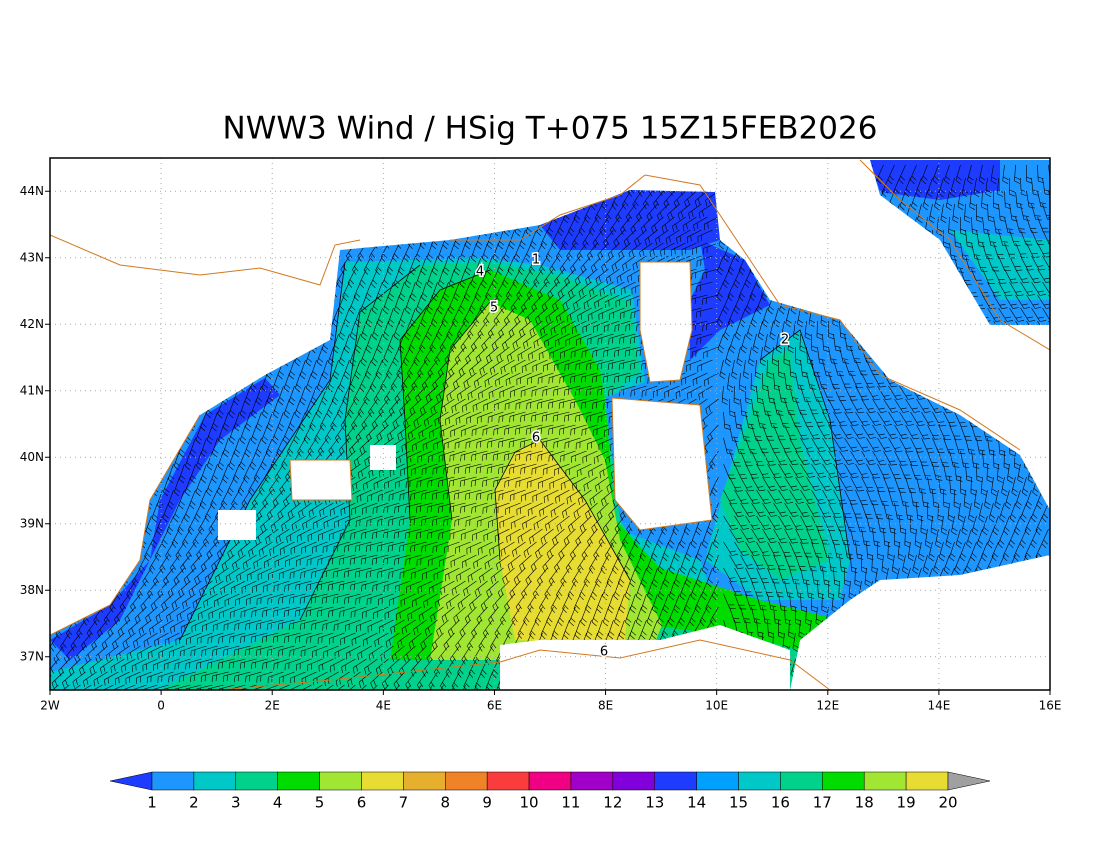  Describe the element at coordinates (152, 803) in the screenshot. I see `colorbar-label: 1` at that location.